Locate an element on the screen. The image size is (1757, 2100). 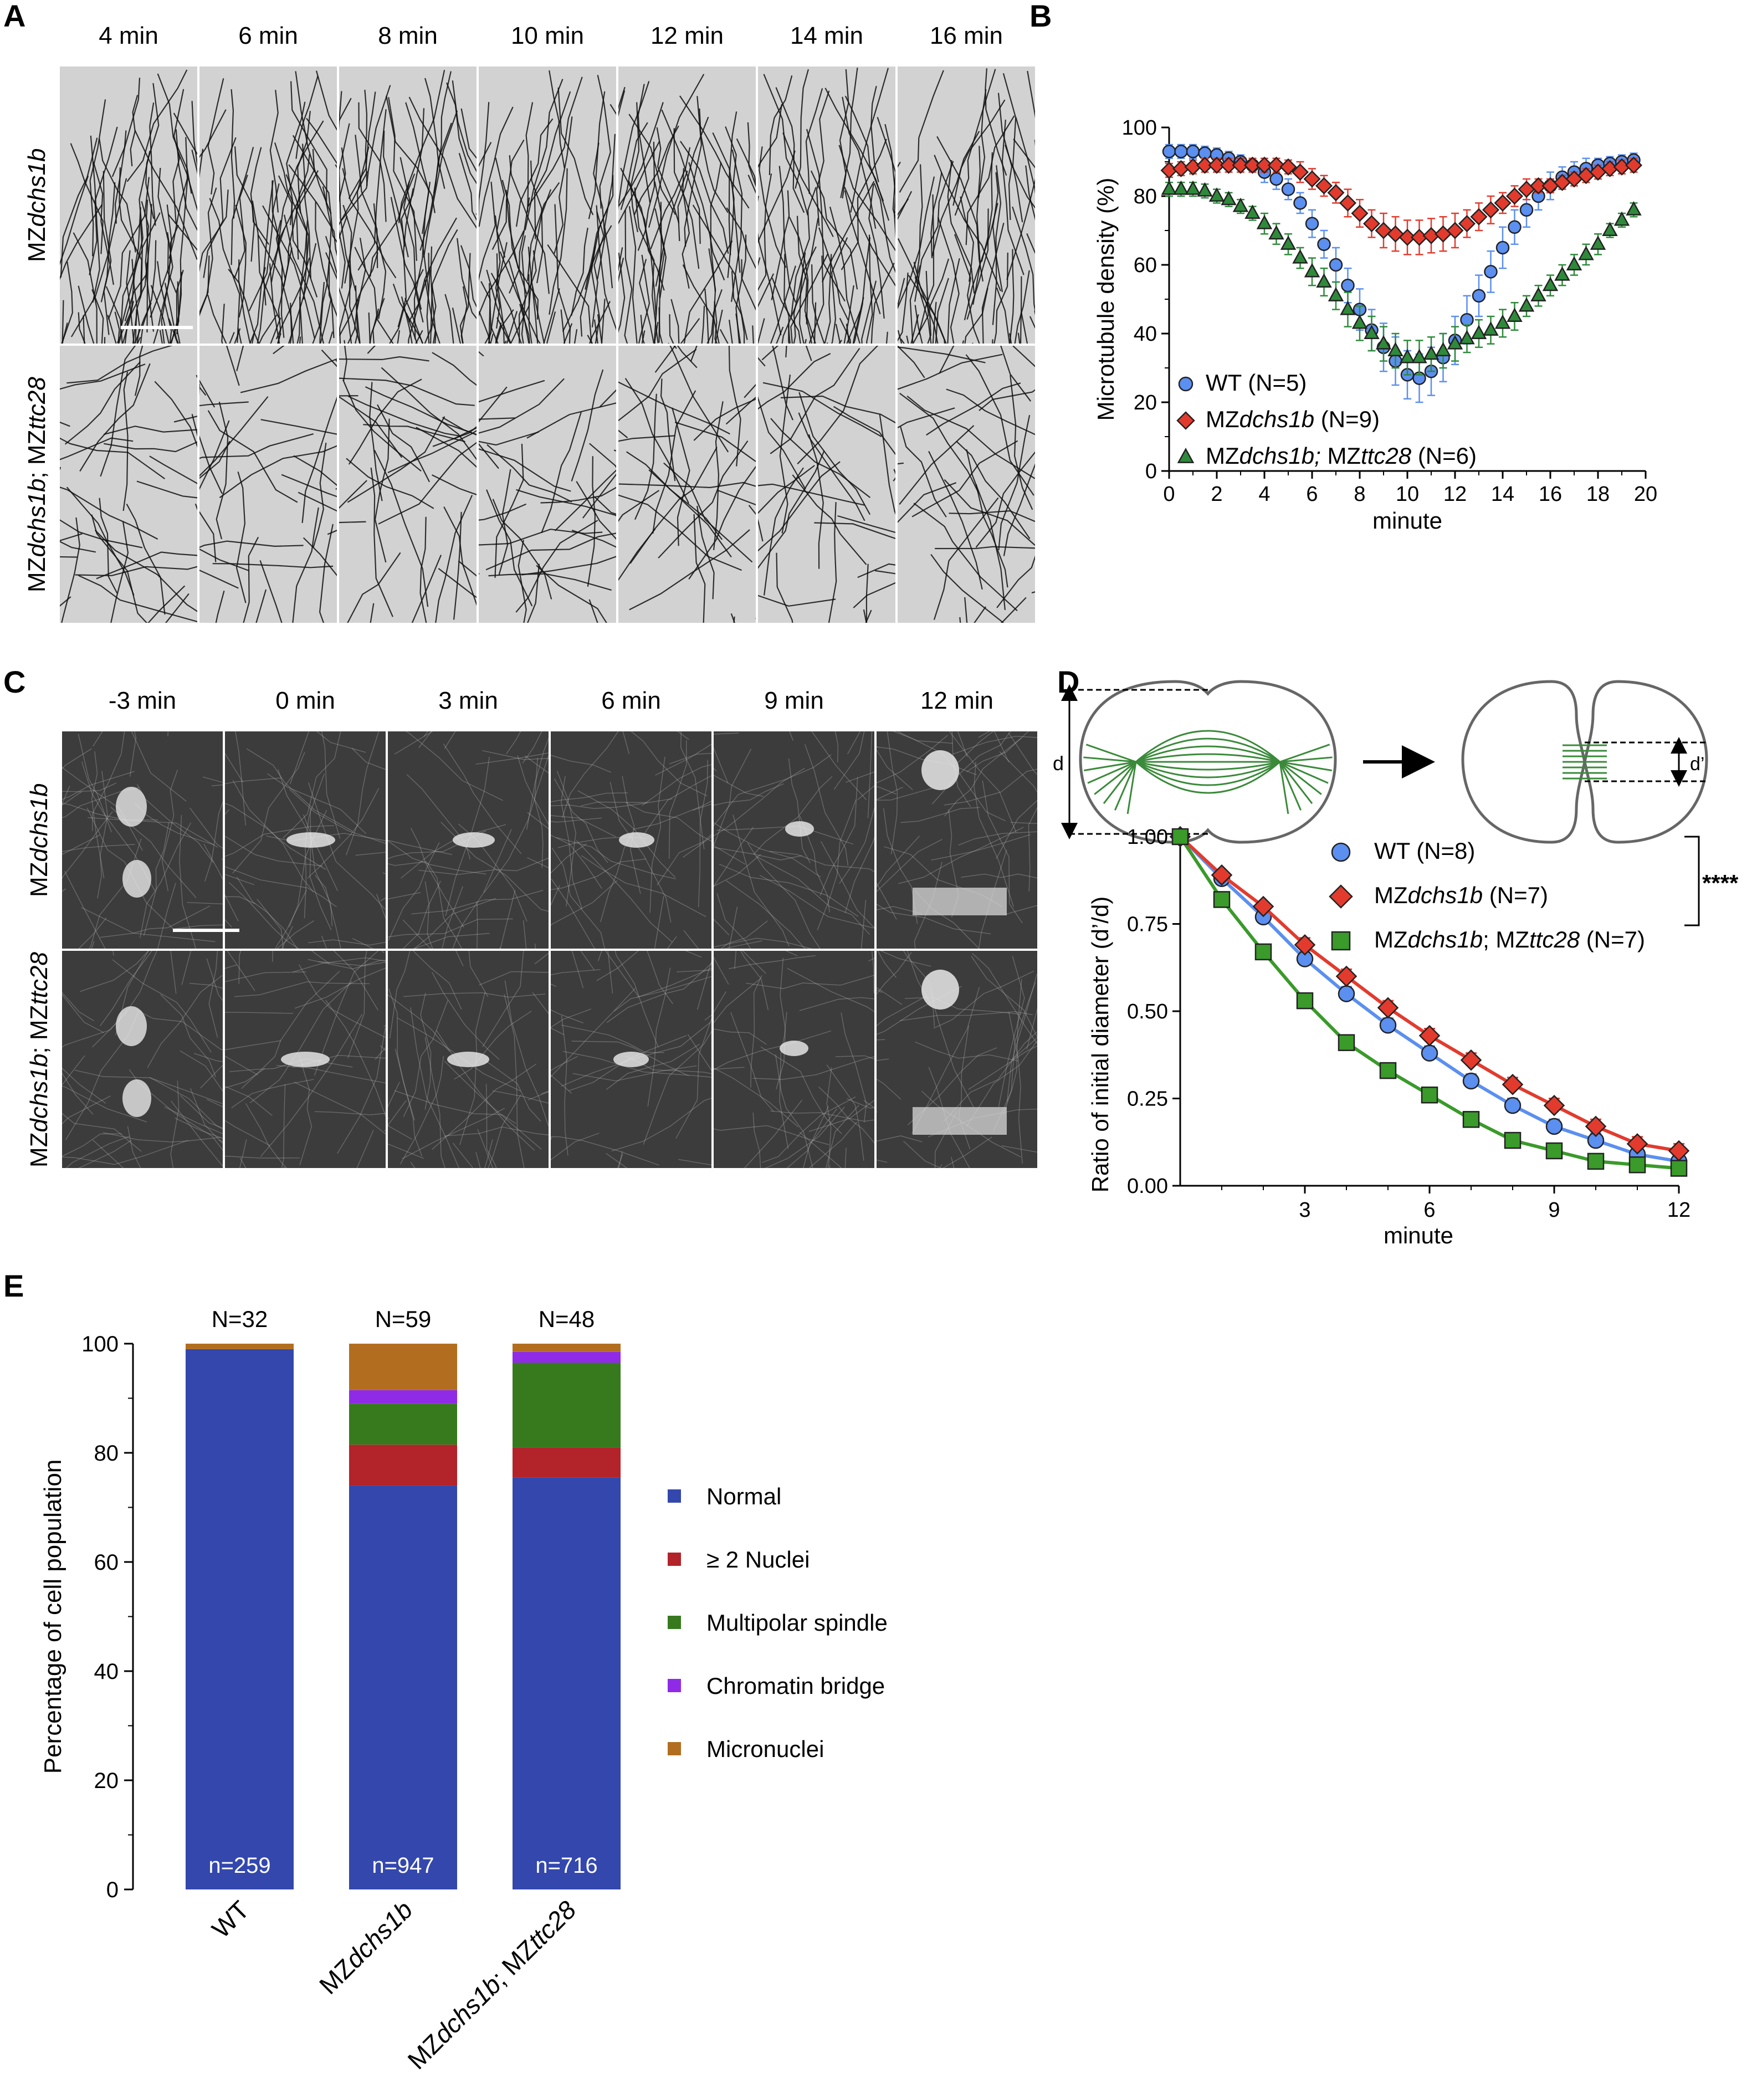
legend-label: Multipolar spindle is located at coordinates (797, 1623).